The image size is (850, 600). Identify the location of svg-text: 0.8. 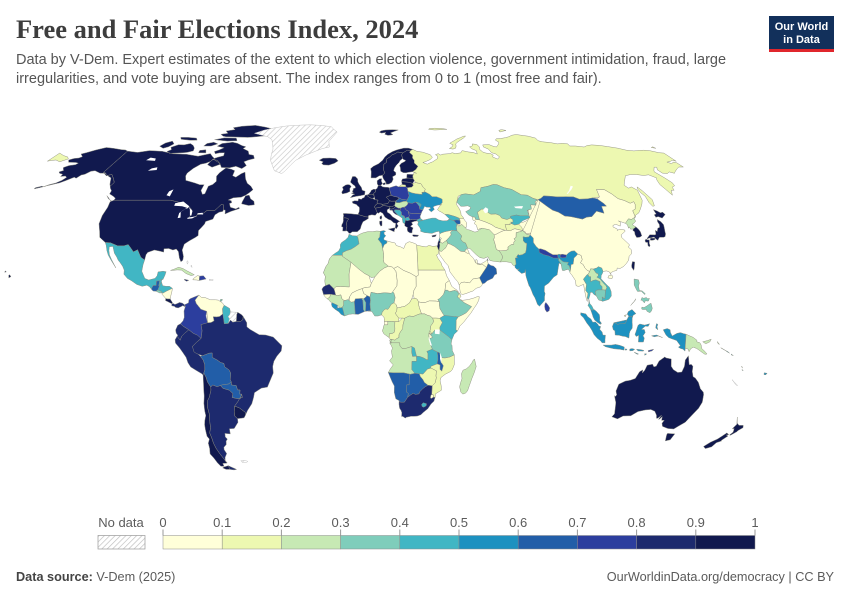
(637, 522).